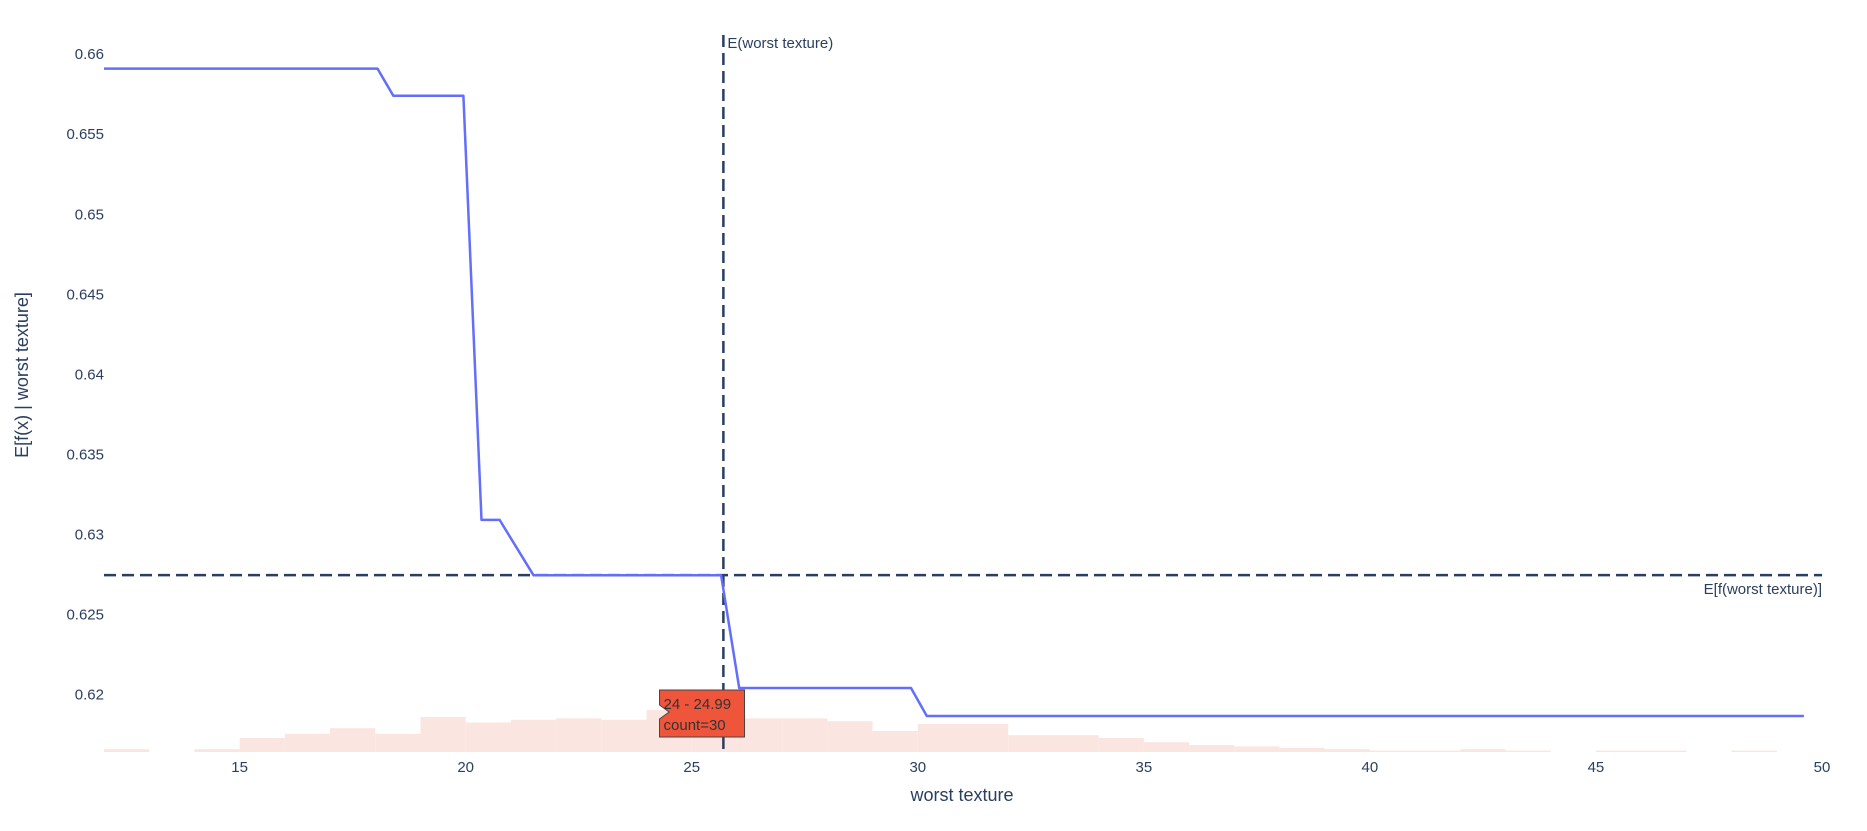 This screenshot has width=1867, height=831. I want to click on x-tick-label: 15, so click(239, 767).